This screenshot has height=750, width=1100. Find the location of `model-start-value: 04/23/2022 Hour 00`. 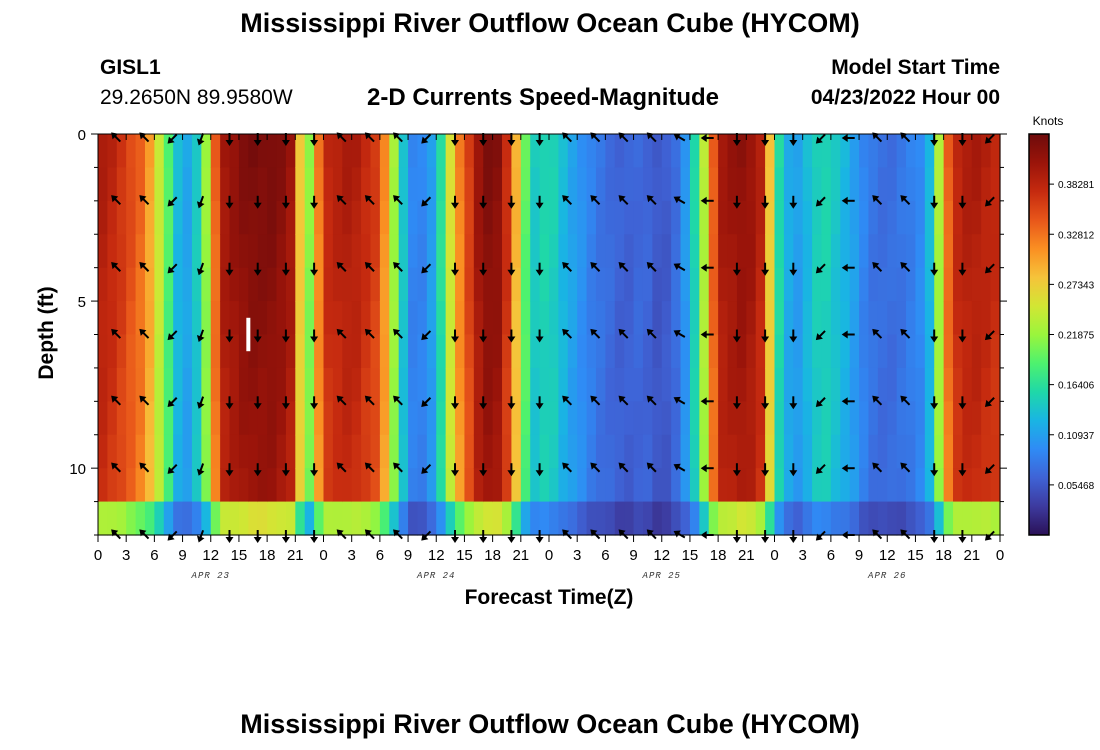

model-start-value: 04/23/2022 Hour 00 is located at coordinates (905, 97).